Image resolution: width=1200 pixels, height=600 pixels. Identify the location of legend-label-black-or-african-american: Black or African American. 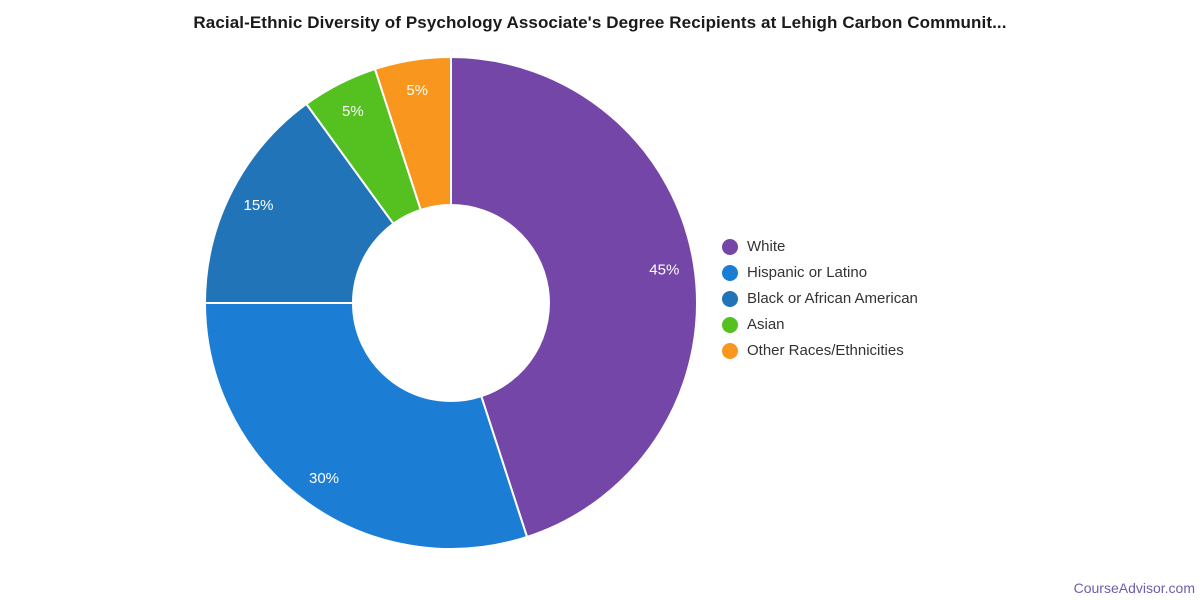
(832, 298).